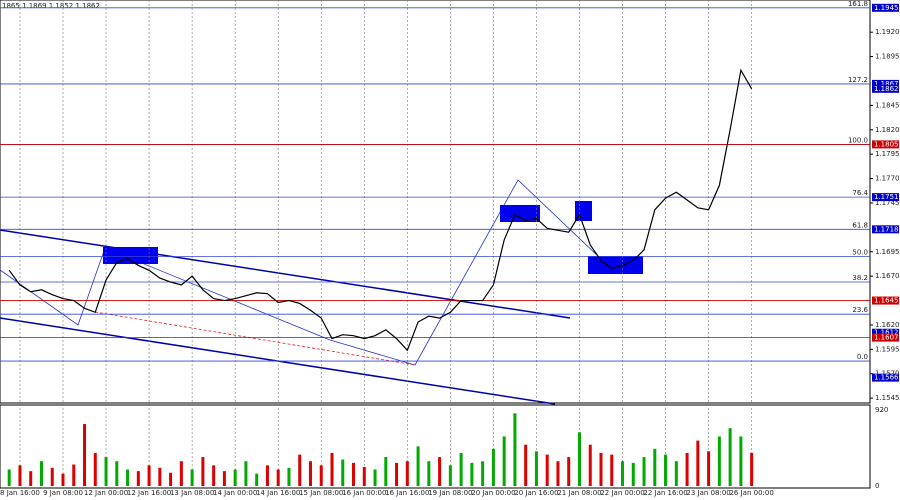 Image resolution: width=900 pixels, height=500 pixels. What do you see at coordinates (536, 493) in the screenshot?
I see `x-tick-label: 20 Jan 16:00` at bounding box center [536, 493].